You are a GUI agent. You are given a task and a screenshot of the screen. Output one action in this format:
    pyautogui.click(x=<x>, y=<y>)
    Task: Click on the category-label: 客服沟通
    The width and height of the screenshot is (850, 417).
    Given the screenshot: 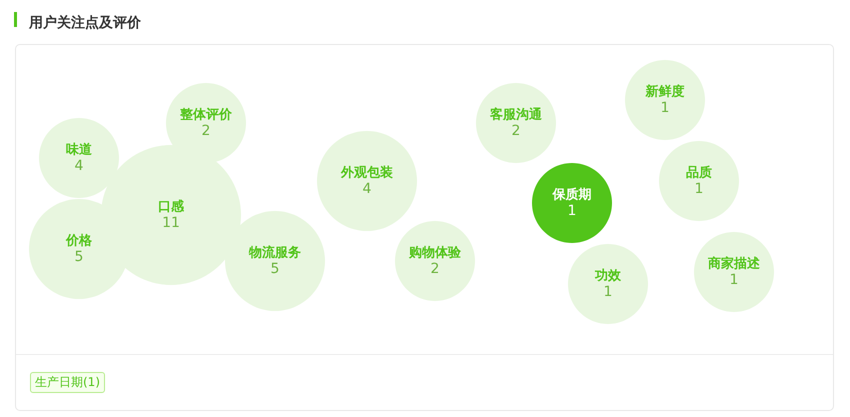 What is the action you would take?
    pyautogui.click(x=516, y=114)
    